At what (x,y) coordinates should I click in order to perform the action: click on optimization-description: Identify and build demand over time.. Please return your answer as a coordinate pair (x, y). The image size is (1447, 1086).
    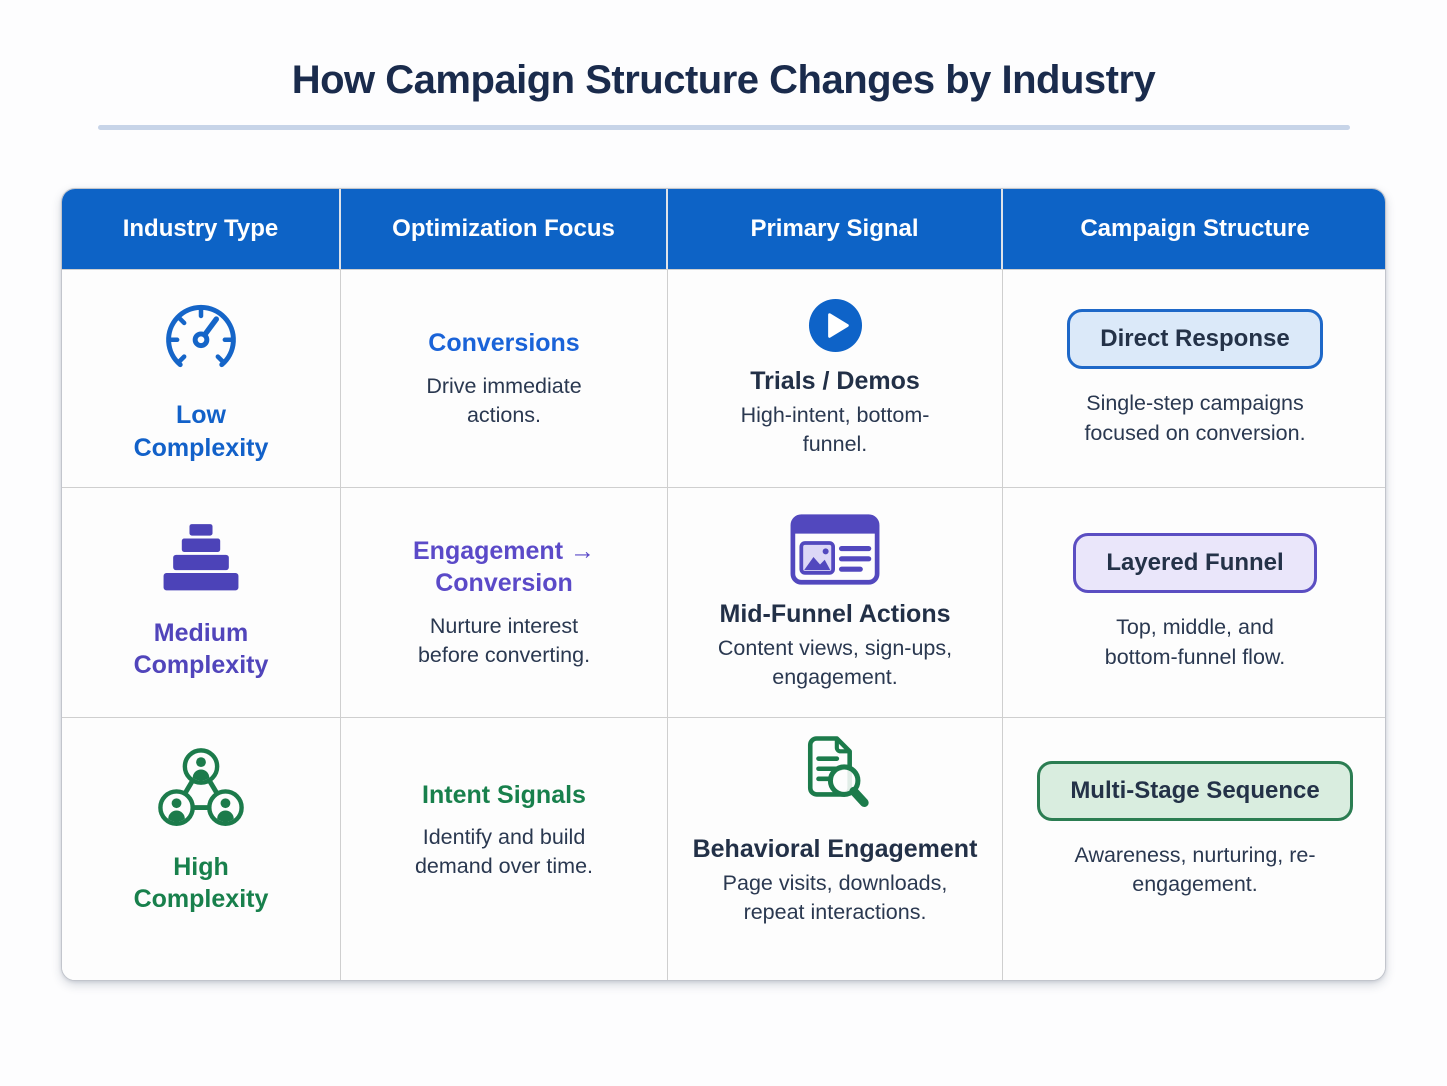
    Looking at the image, I should click on (504, 852).